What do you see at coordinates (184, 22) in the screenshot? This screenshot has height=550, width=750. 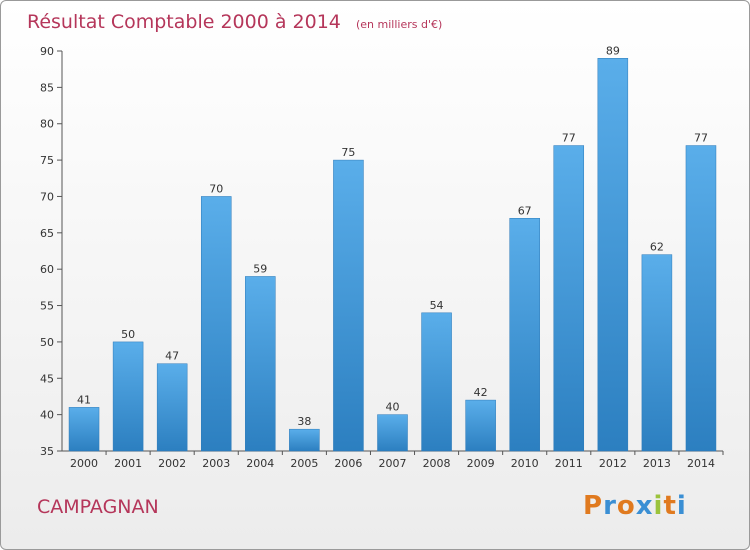 I see `chart-title-main: Résultat Comptable 2000 à 2014` at bounding box center [184, 22].